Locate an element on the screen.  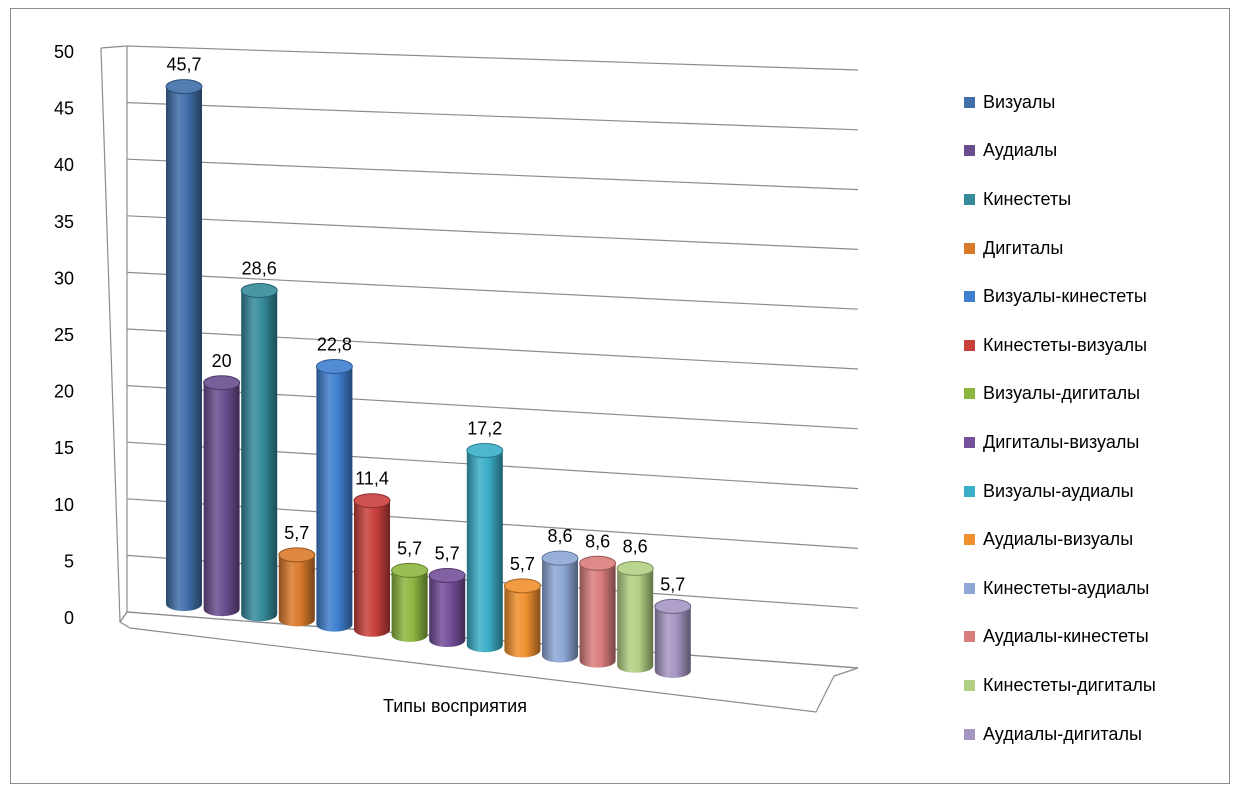
y-tick-label-3: 15 is located at coordinates (64, 448).